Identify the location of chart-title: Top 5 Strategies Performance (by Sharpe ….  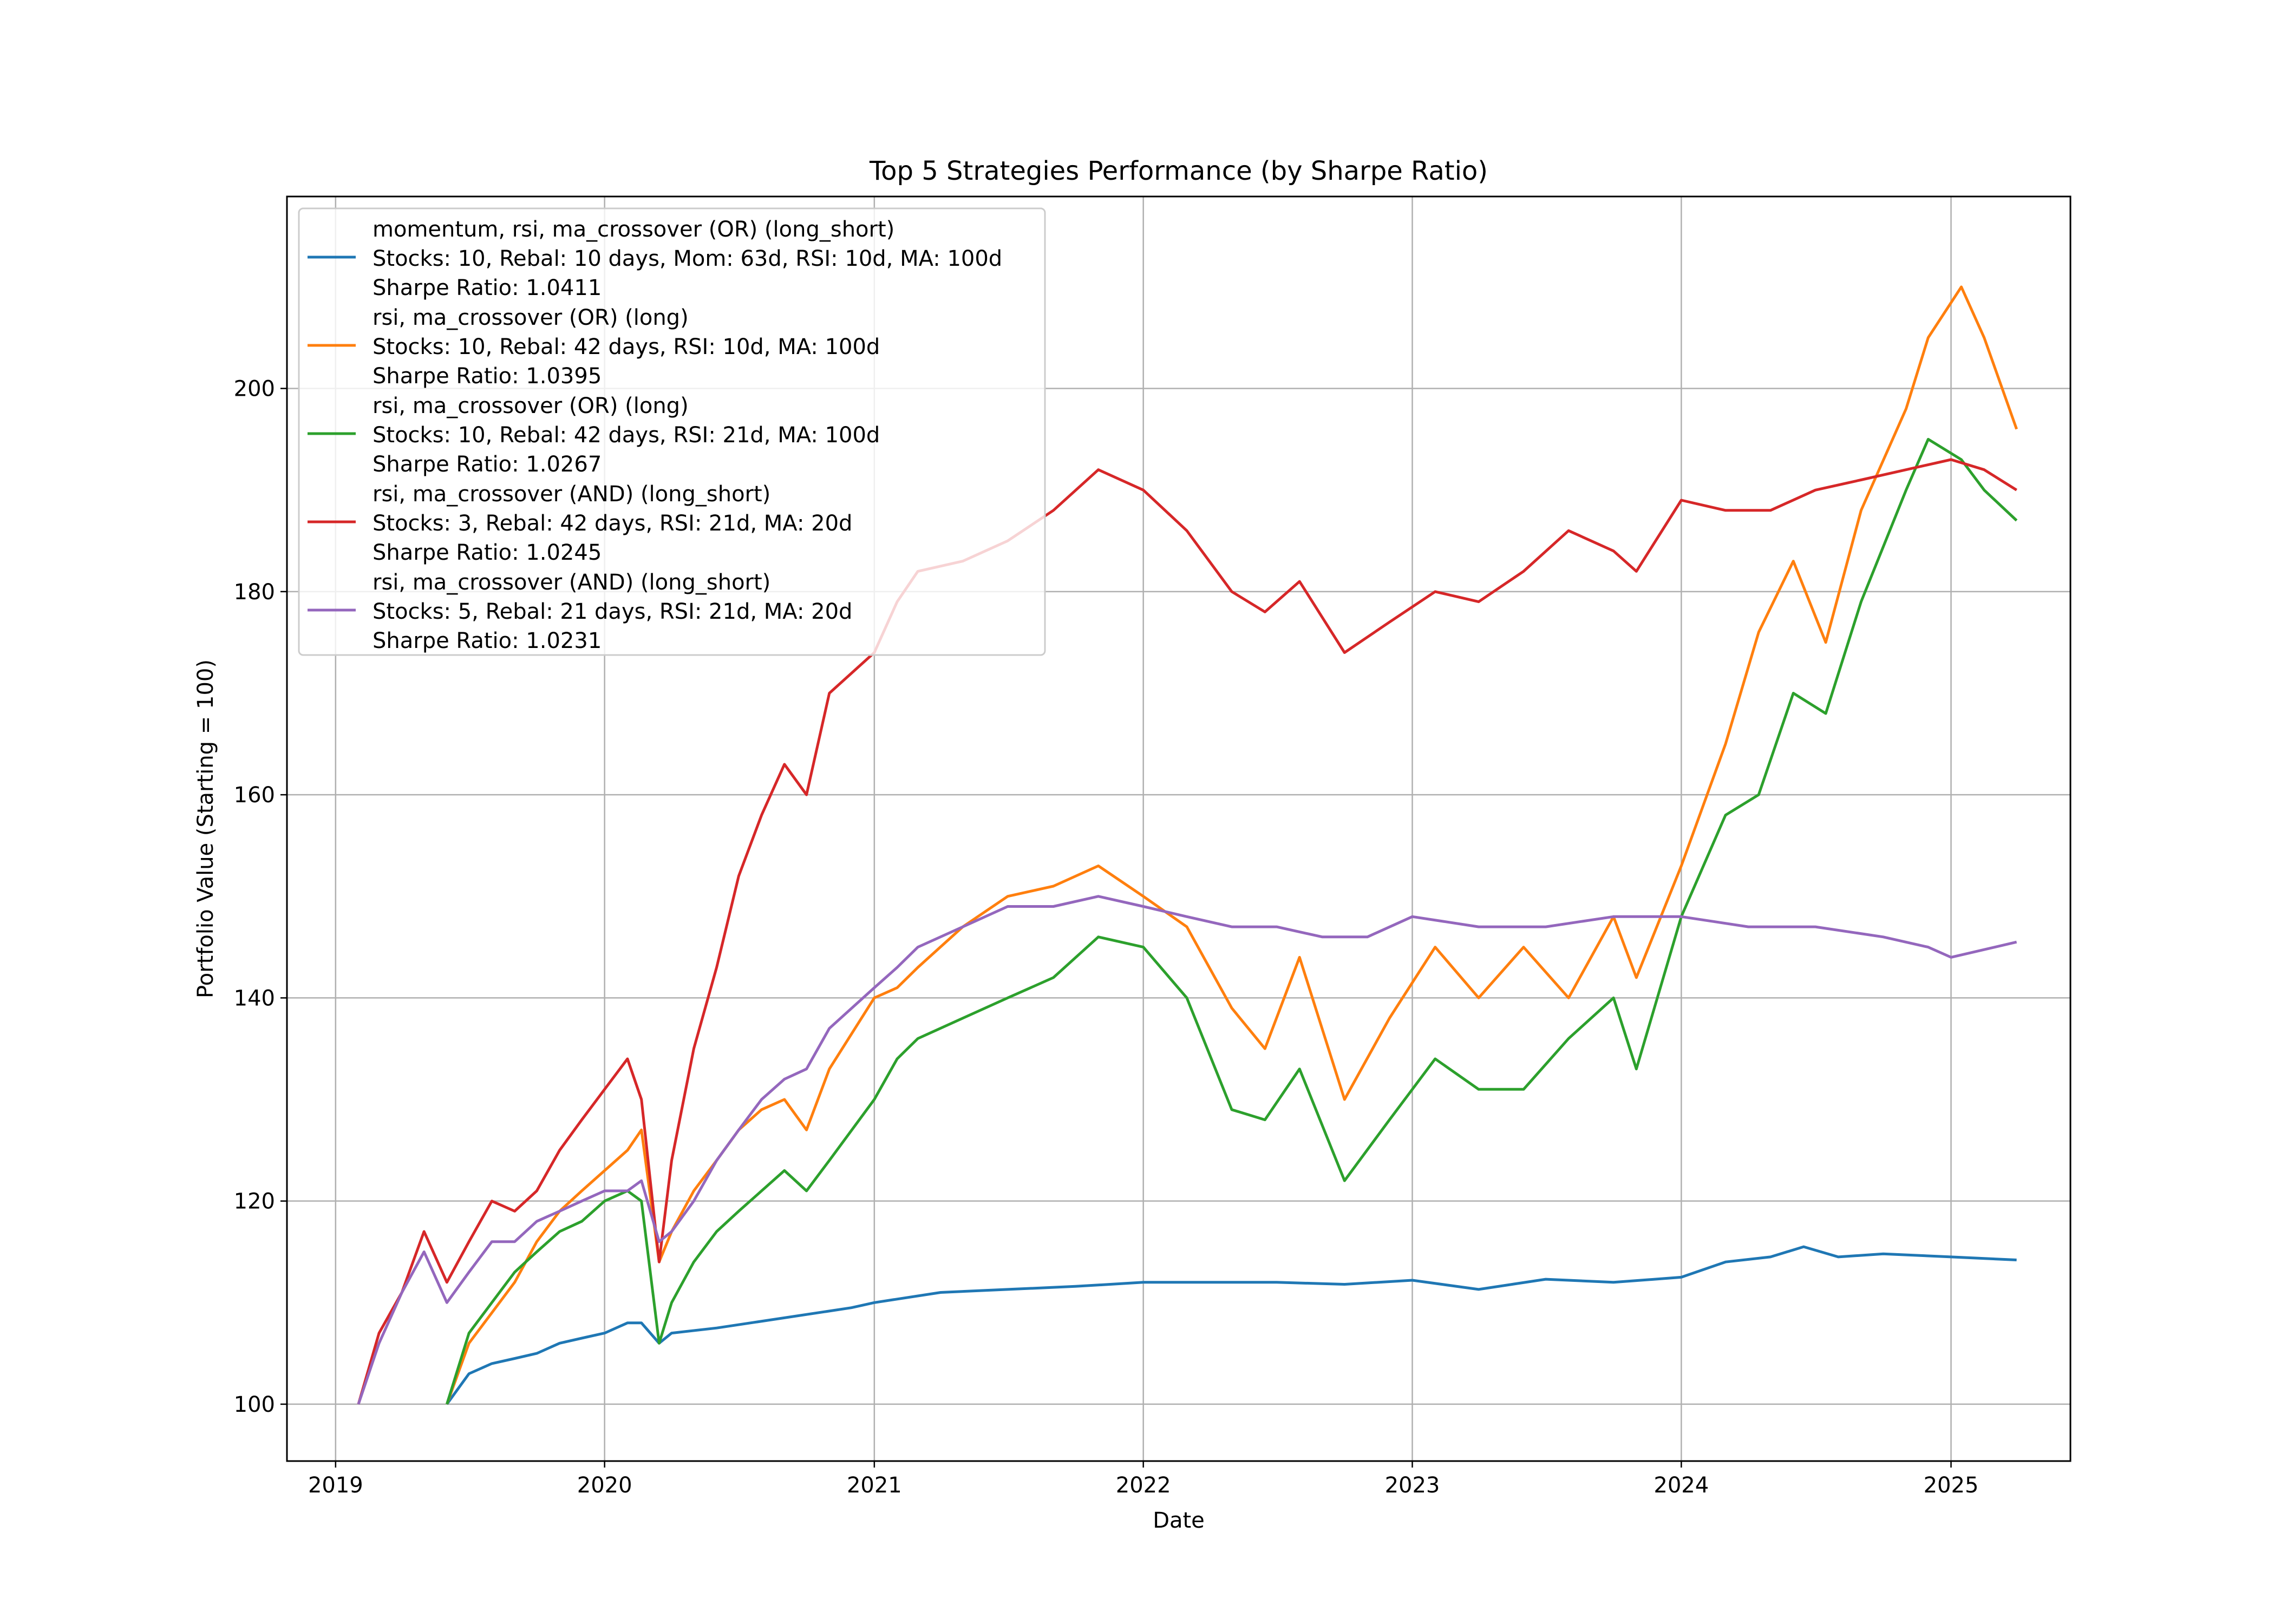
(1179, 171).